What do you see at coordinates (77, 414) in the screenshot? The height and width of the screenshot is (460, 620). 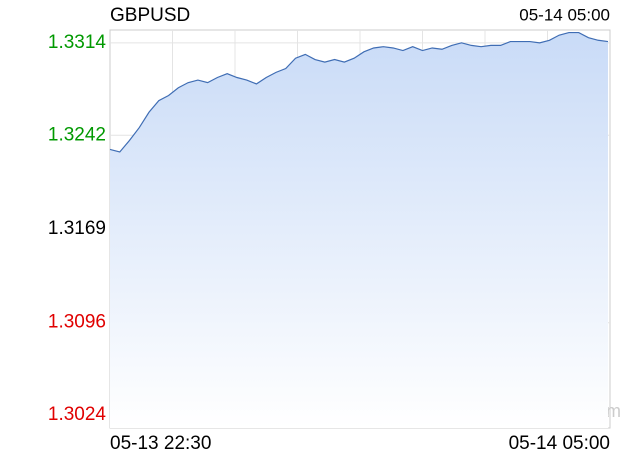 I see `y-tick-label: 1.3024` at bounding box center [77, 414].